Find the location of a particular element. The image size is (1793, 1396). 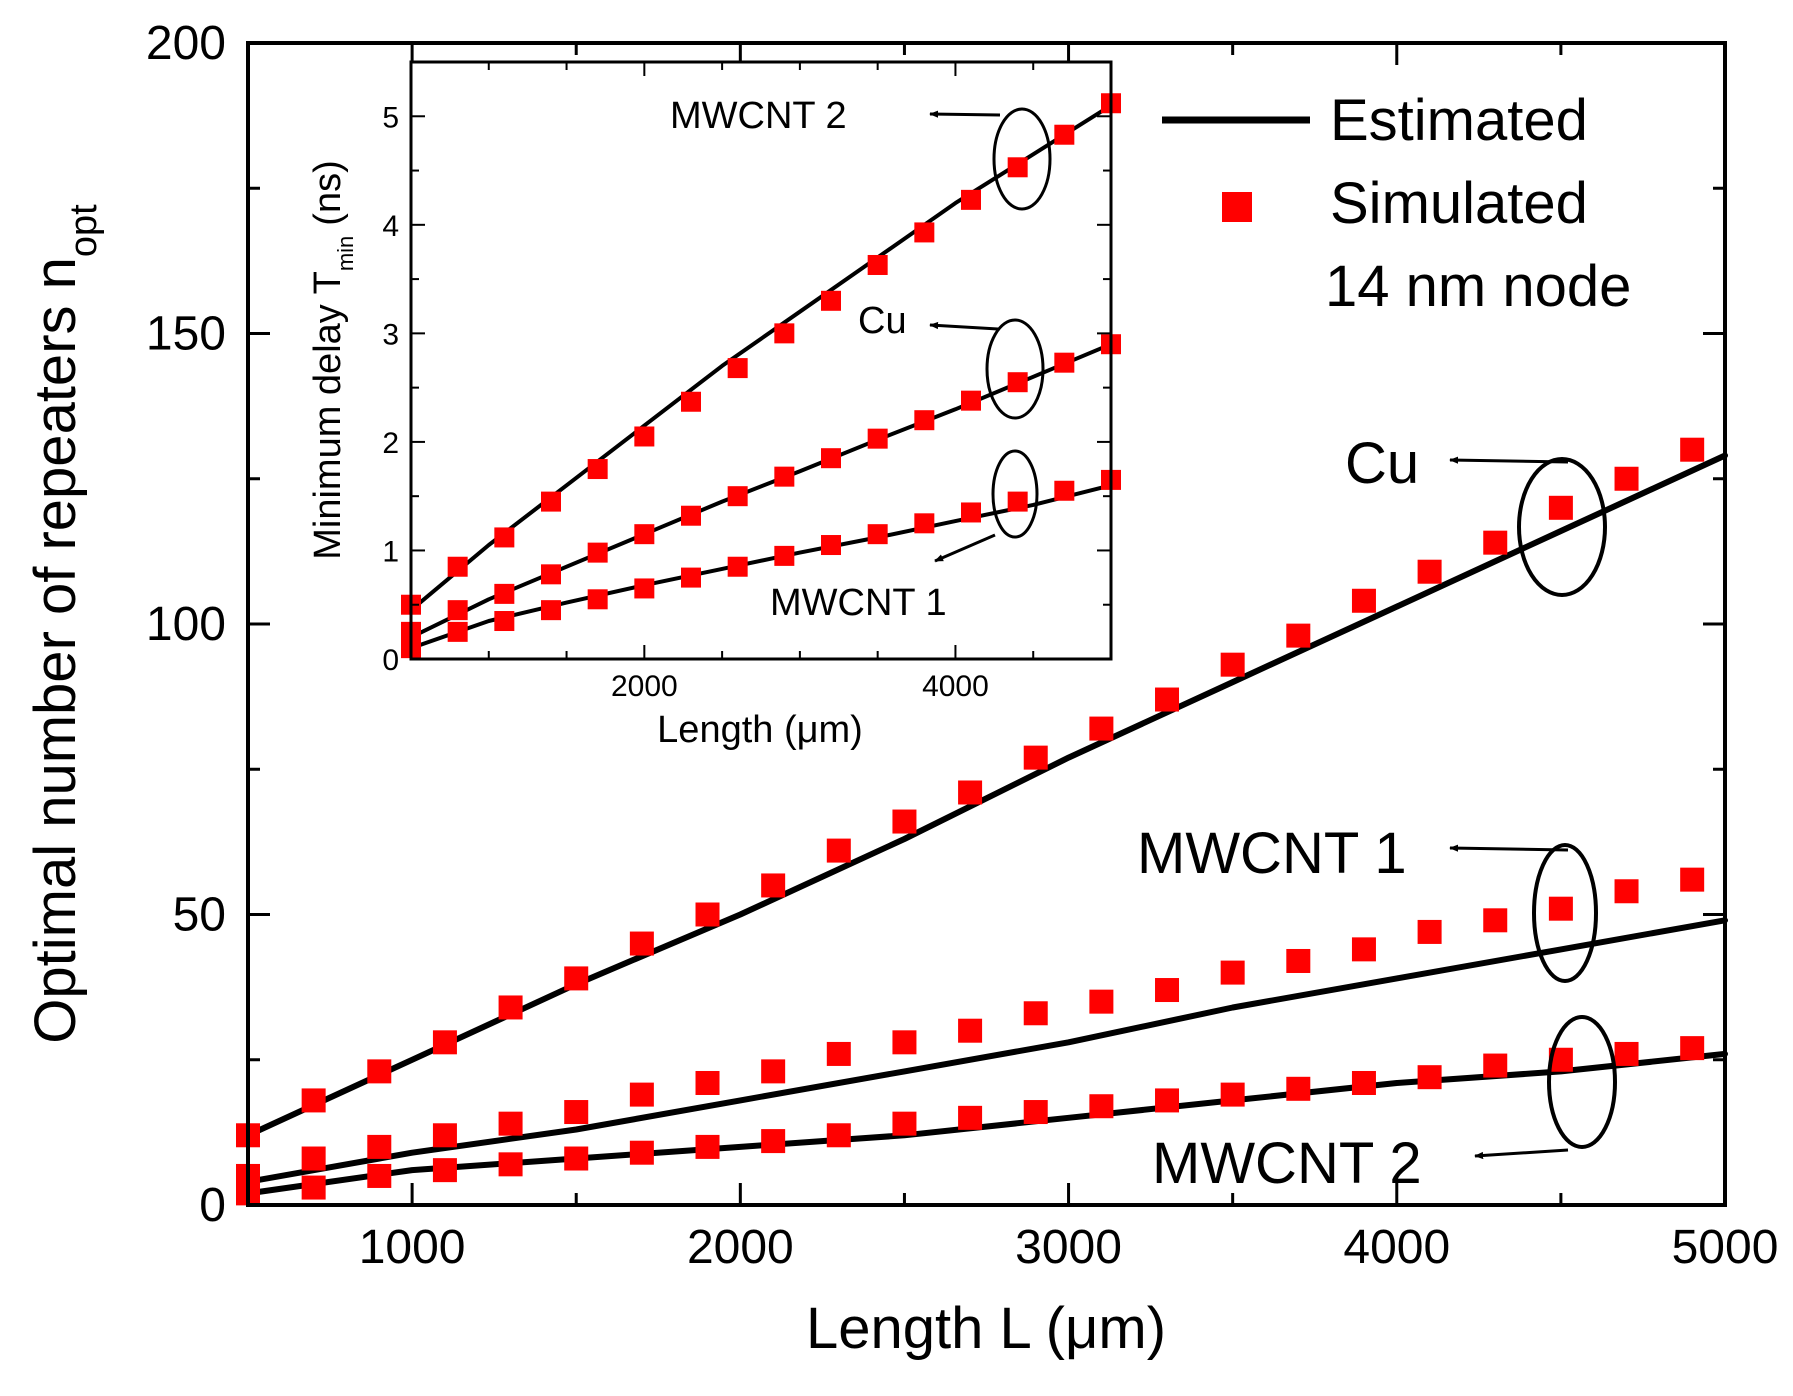

inset-annotation-cu-ellipse is located at coordinates (1015, 369).